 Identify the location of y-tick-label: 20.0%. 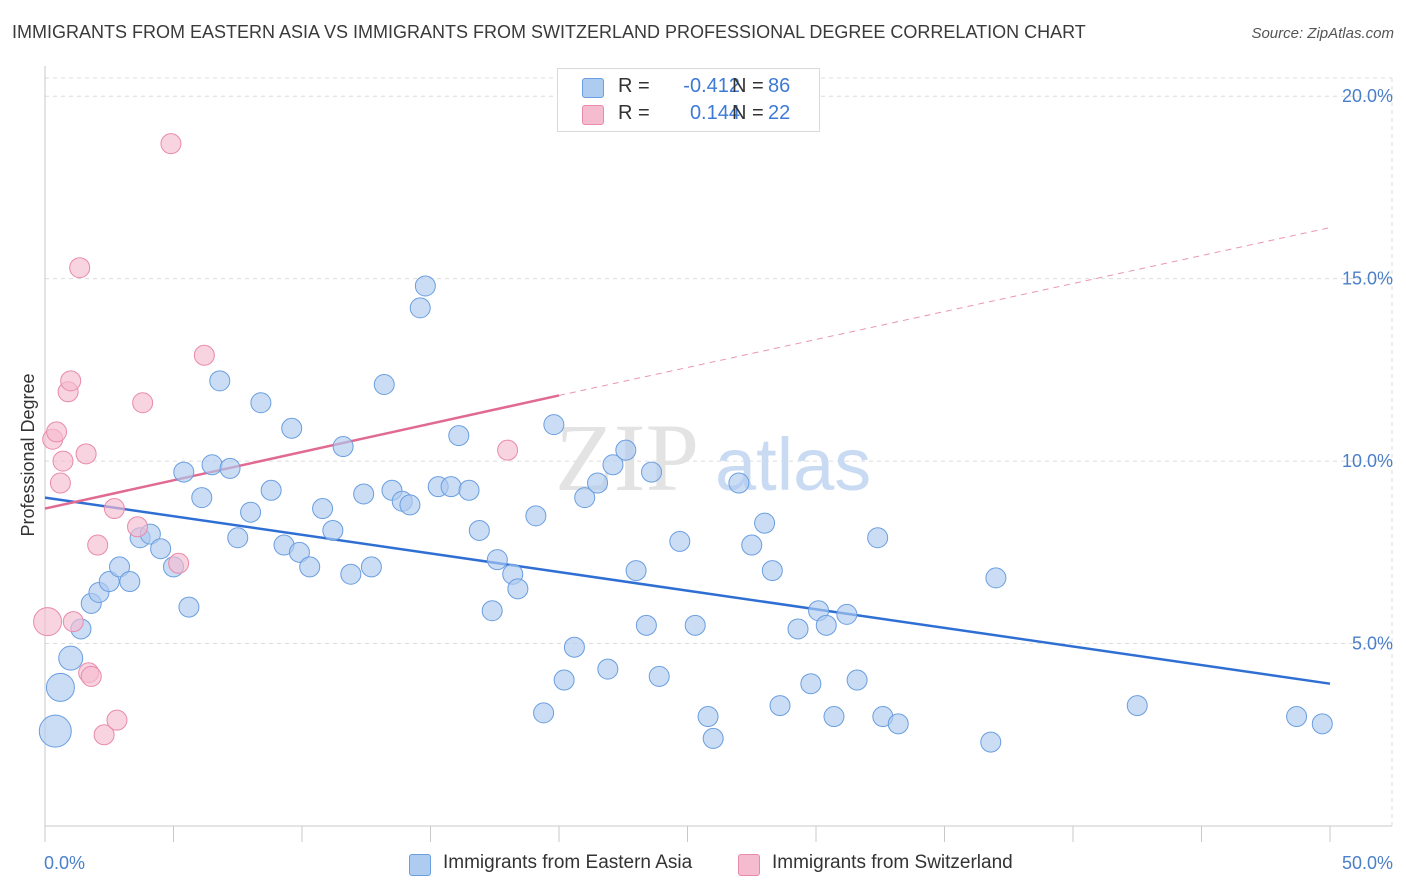
(1367, 96).